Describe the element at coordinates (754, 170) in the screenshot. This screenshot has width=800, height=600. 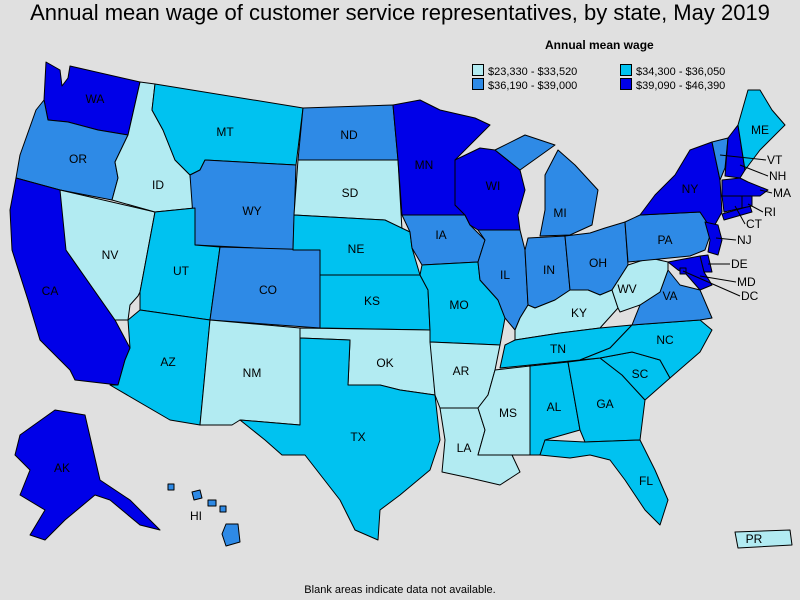
I see `leader-line-nh` at that location.